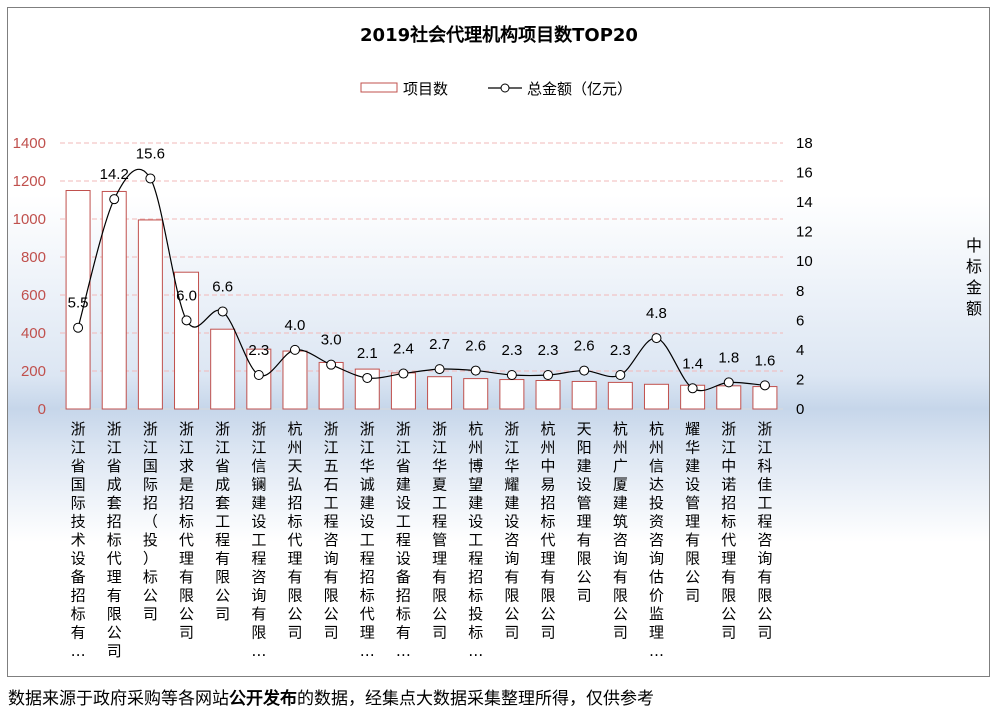 Image resolution: width=999 pixels, height=717 pixels. I want to click on x-tick-label-char: 管, so click(584, 503).